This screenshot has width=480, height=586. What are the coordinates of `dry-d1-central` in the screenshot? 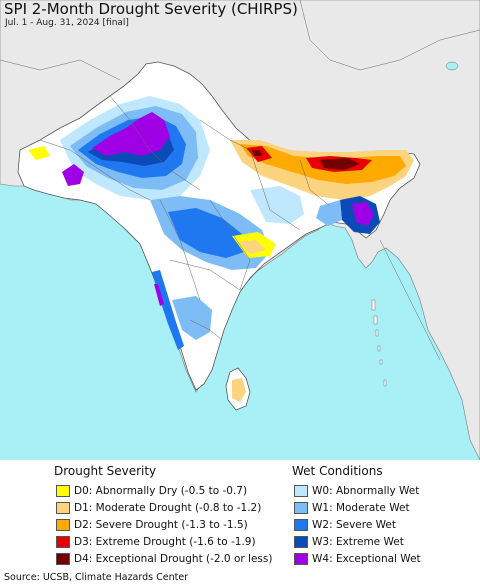 It's located at (252, 247).